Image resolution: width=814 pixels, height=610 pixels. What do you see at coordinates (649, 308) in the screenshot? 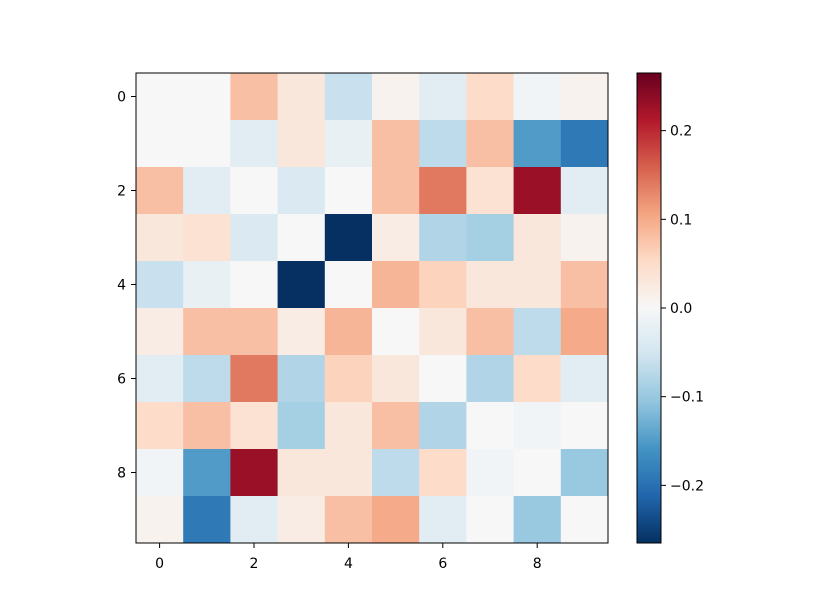
I see `colorbar` at bounding box center [649, 308].